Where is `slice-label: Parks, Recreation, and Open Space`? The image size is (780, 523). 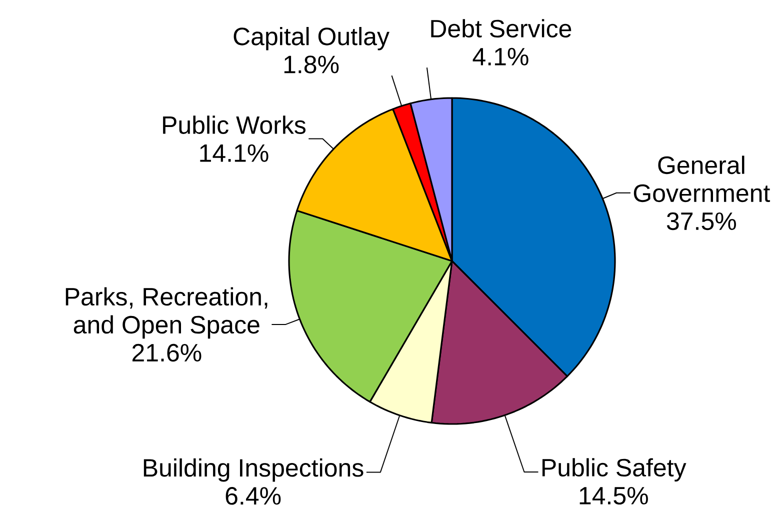 slice-label: Parks, Recreation, and Open Space is located at coordinates (167, 313).